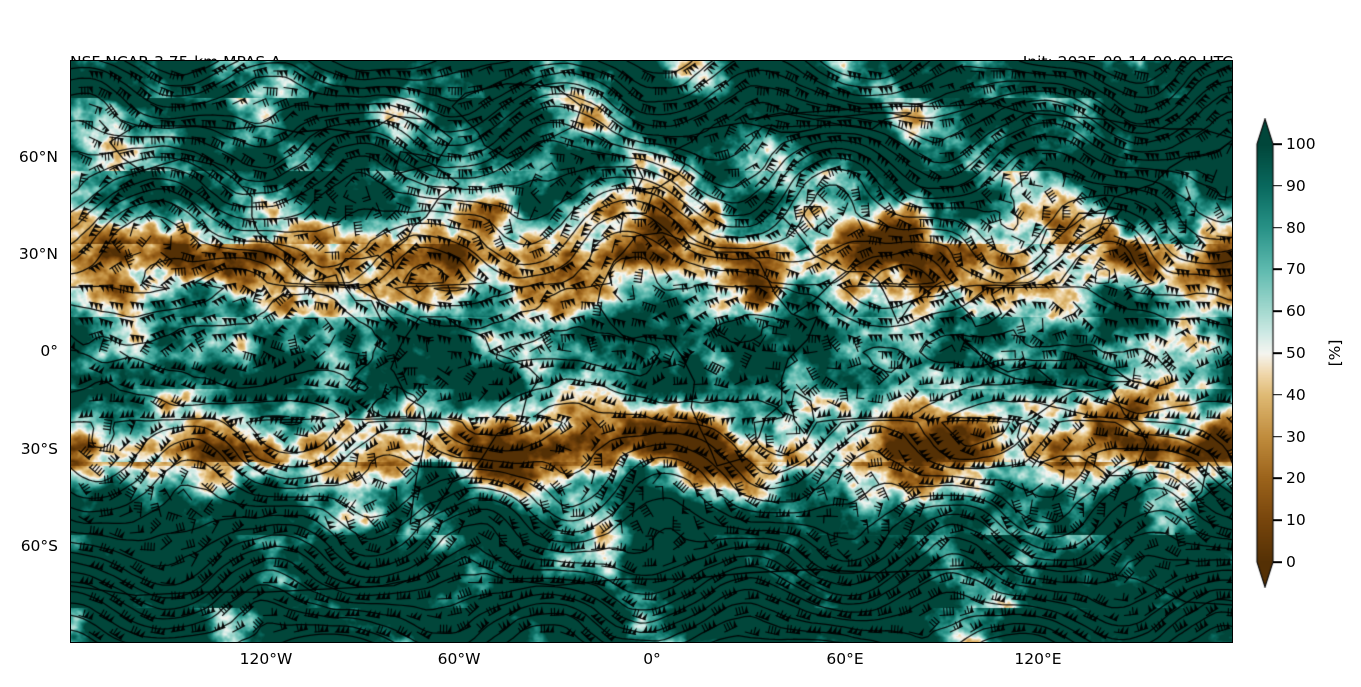 The image size is (1361, 687). Describe the element at coordinates (39, 449) in the screenshot. I see `lat-tick-label: 30°S` at that location.